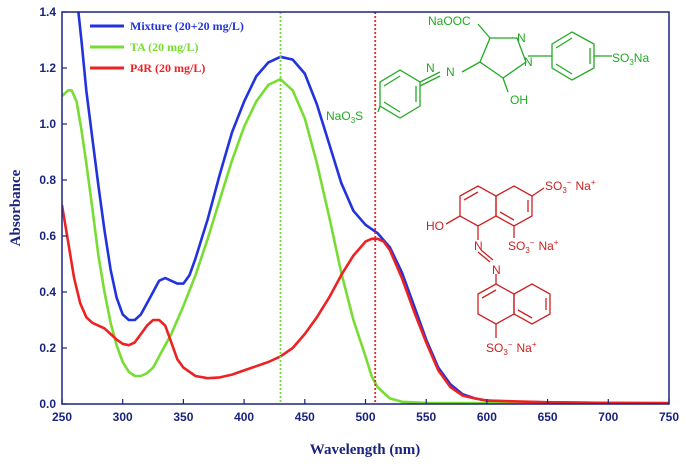 The image size is (685, 466). Describe the element at coordinates (519, 100) in the screenshot. I see `ta-oh-label: OH` at that location.